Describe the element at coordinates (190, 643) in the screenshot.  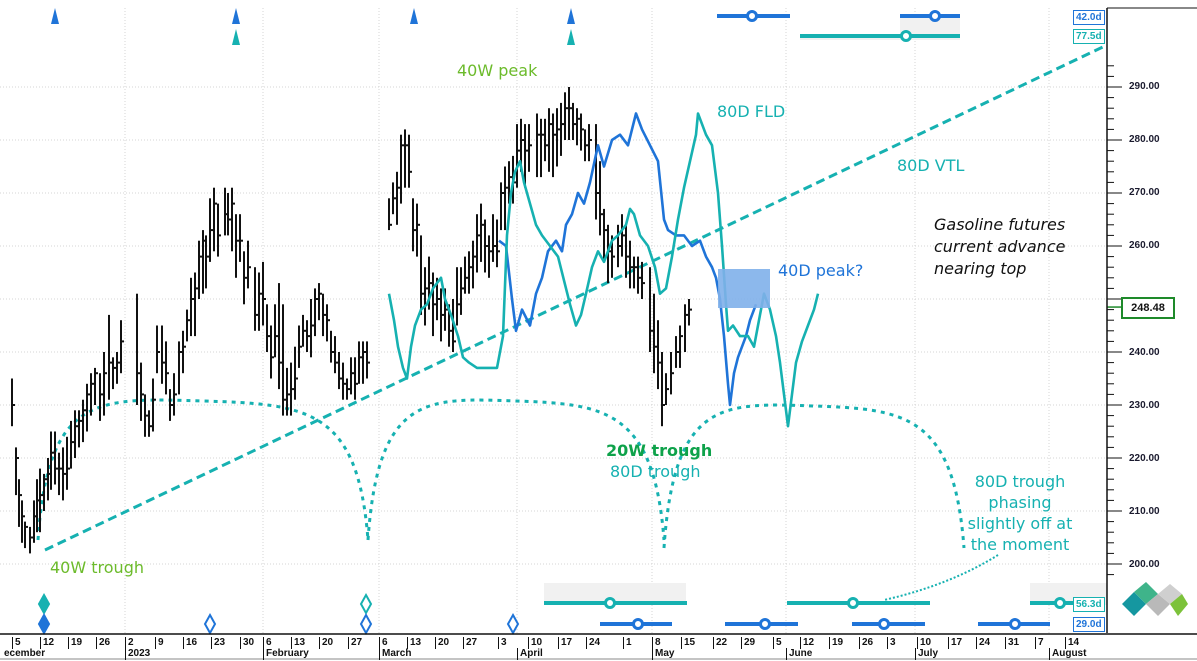
I see `x-axis-tick: 16` at that location.